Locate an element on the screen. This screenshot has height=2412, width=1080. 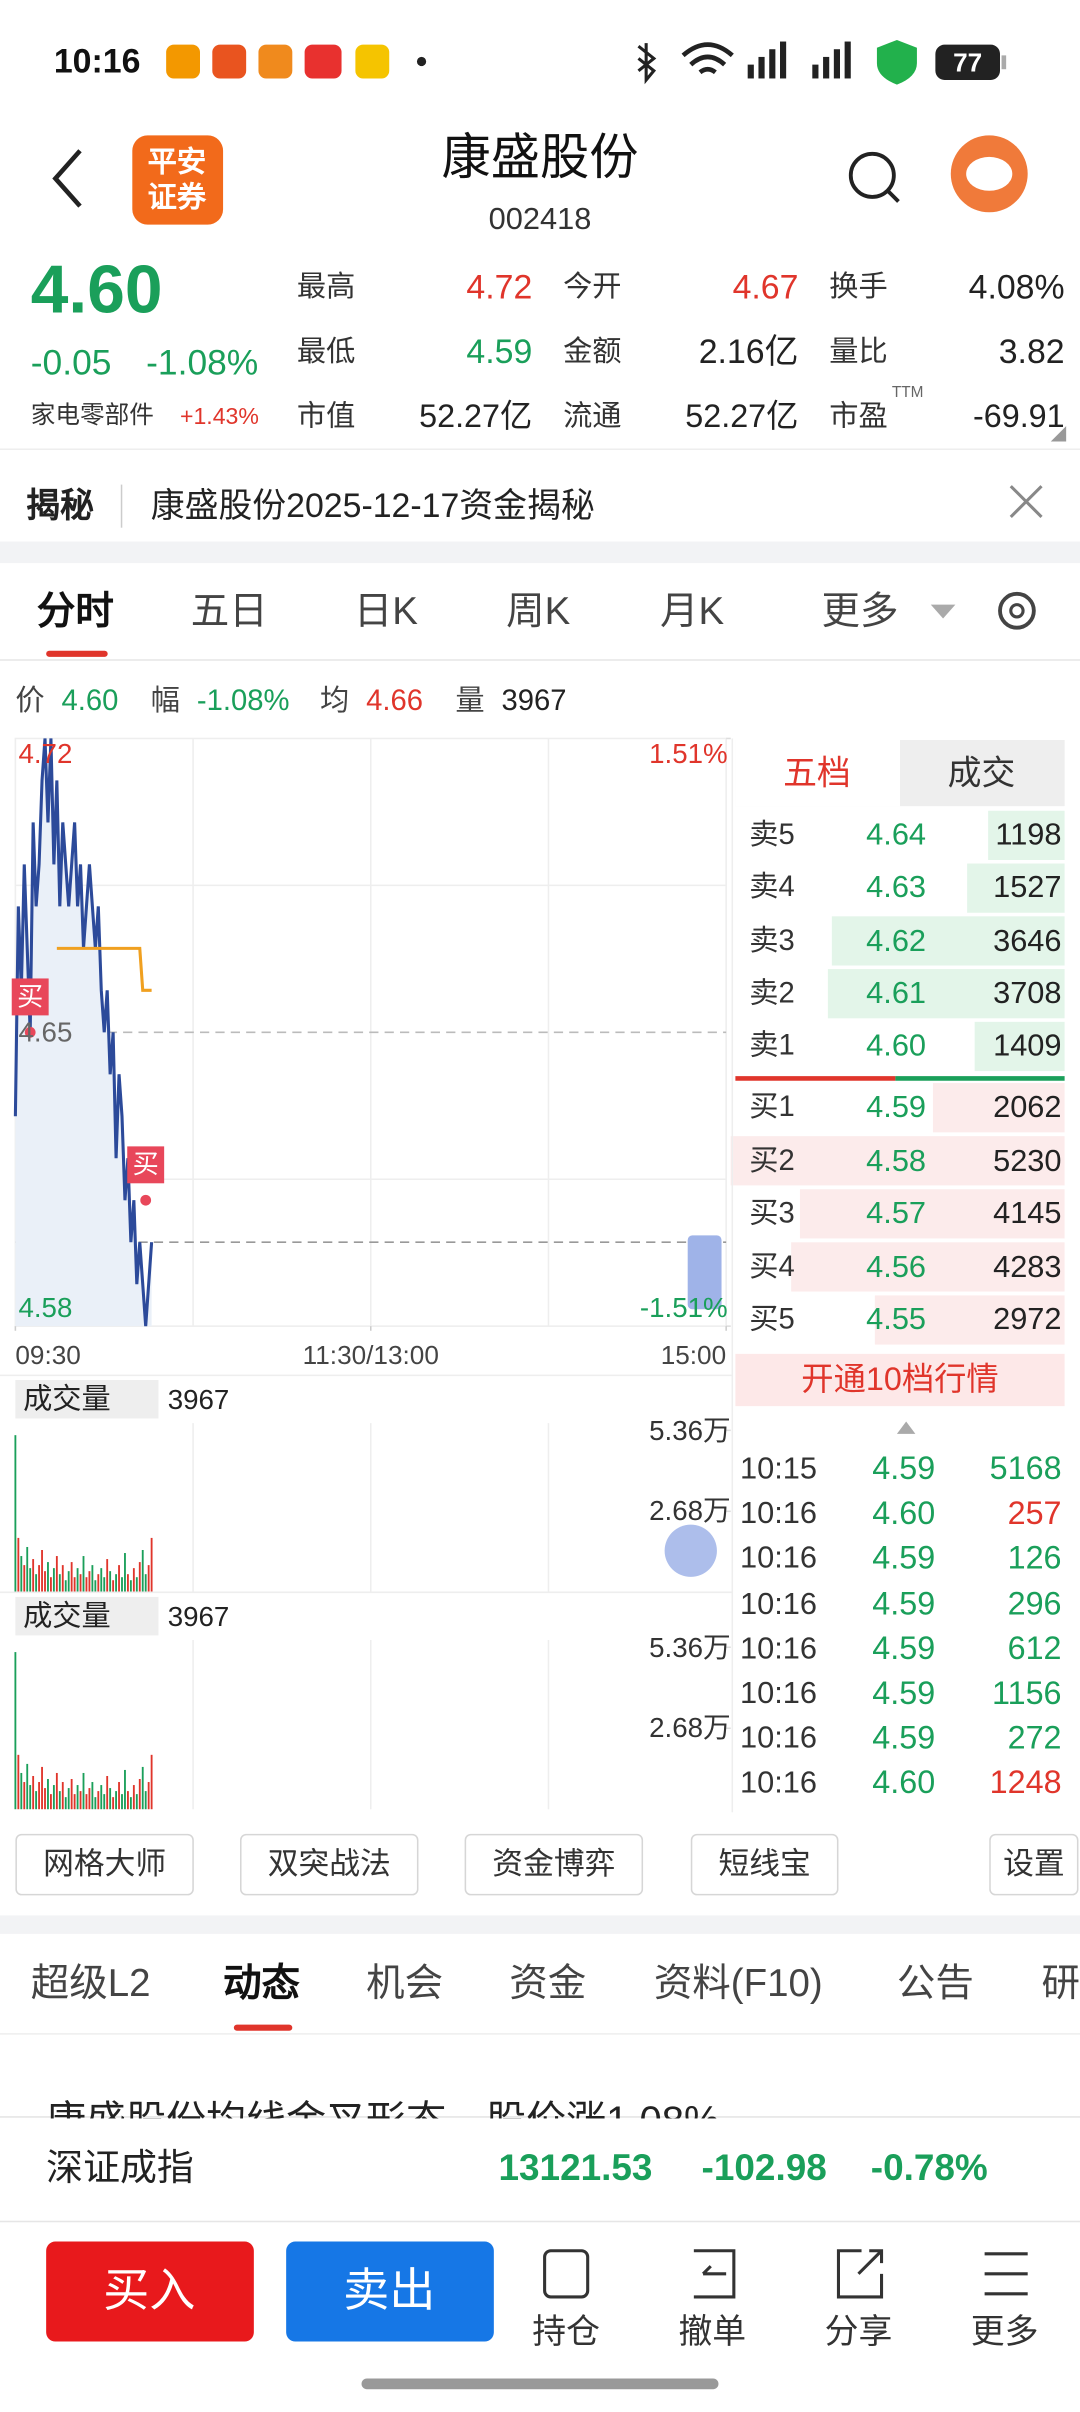
stat-label: 今开 is located at coordinates (592, 287).